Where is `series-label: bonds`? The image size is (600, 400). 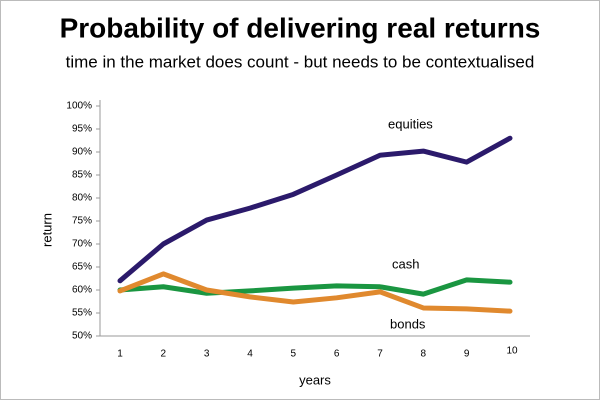 series-label: bonds is located at coordinates (408, 323).